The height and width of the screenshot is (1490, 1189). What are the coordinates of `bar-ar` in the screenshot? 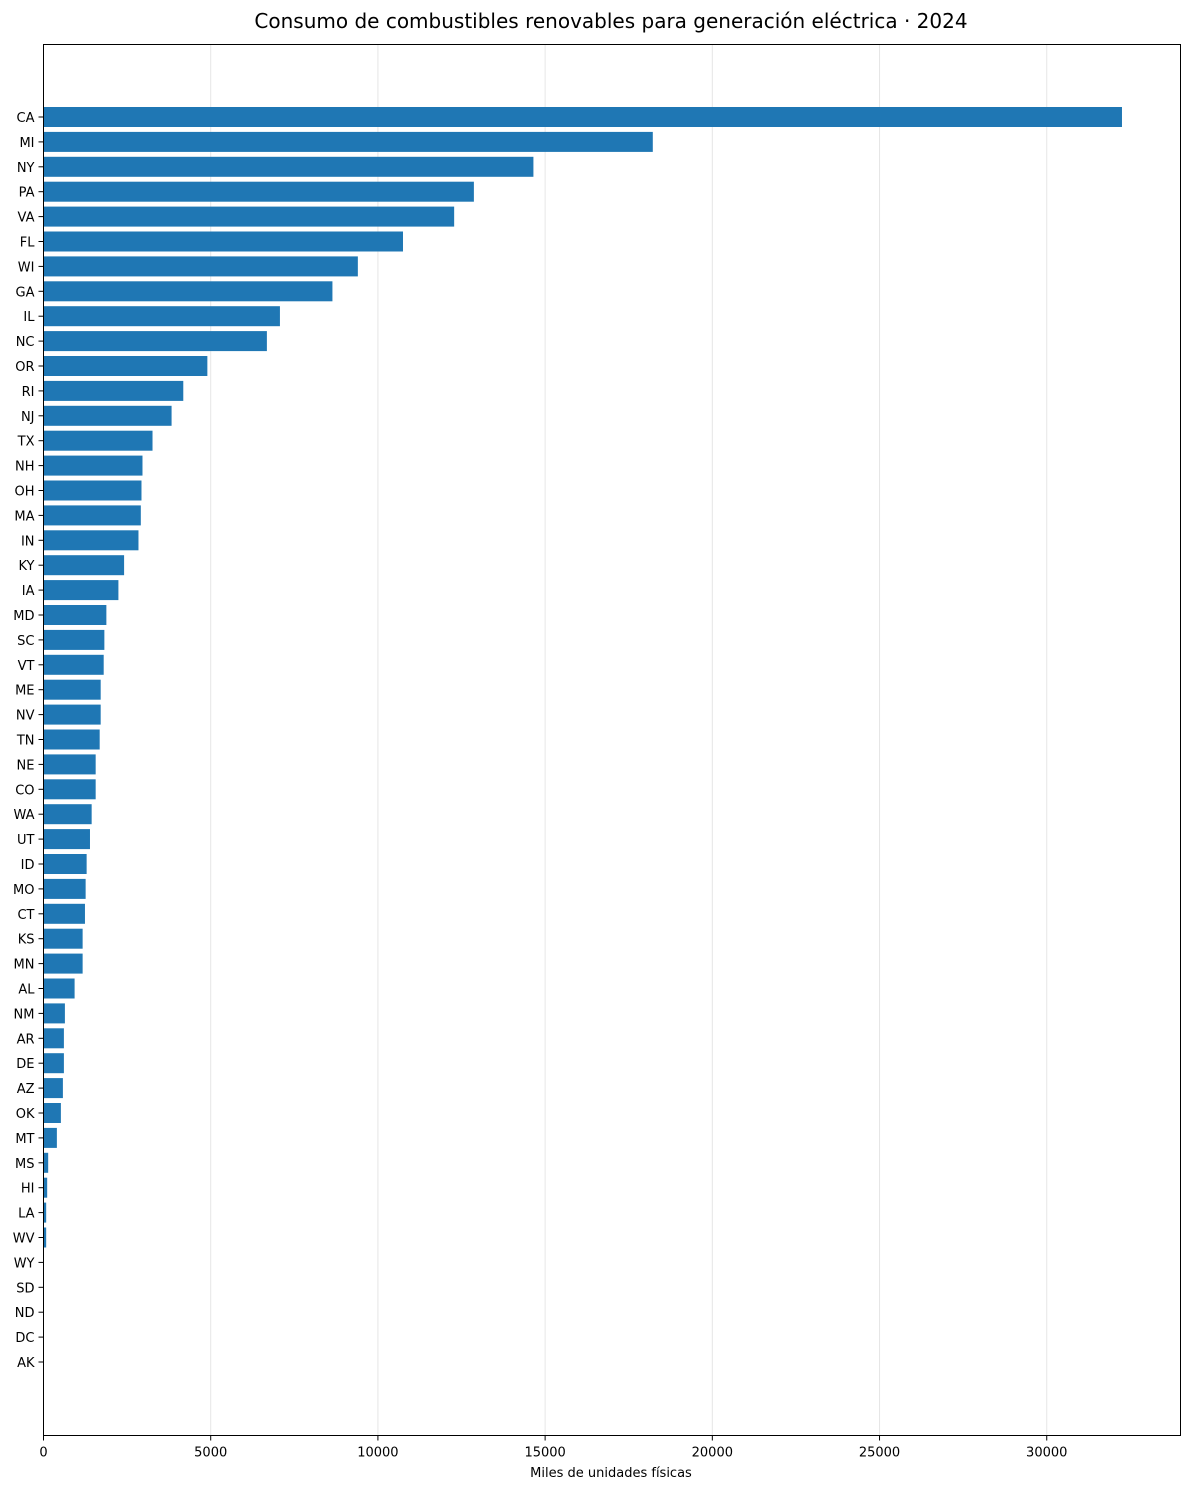 It's located at (53, 1038).